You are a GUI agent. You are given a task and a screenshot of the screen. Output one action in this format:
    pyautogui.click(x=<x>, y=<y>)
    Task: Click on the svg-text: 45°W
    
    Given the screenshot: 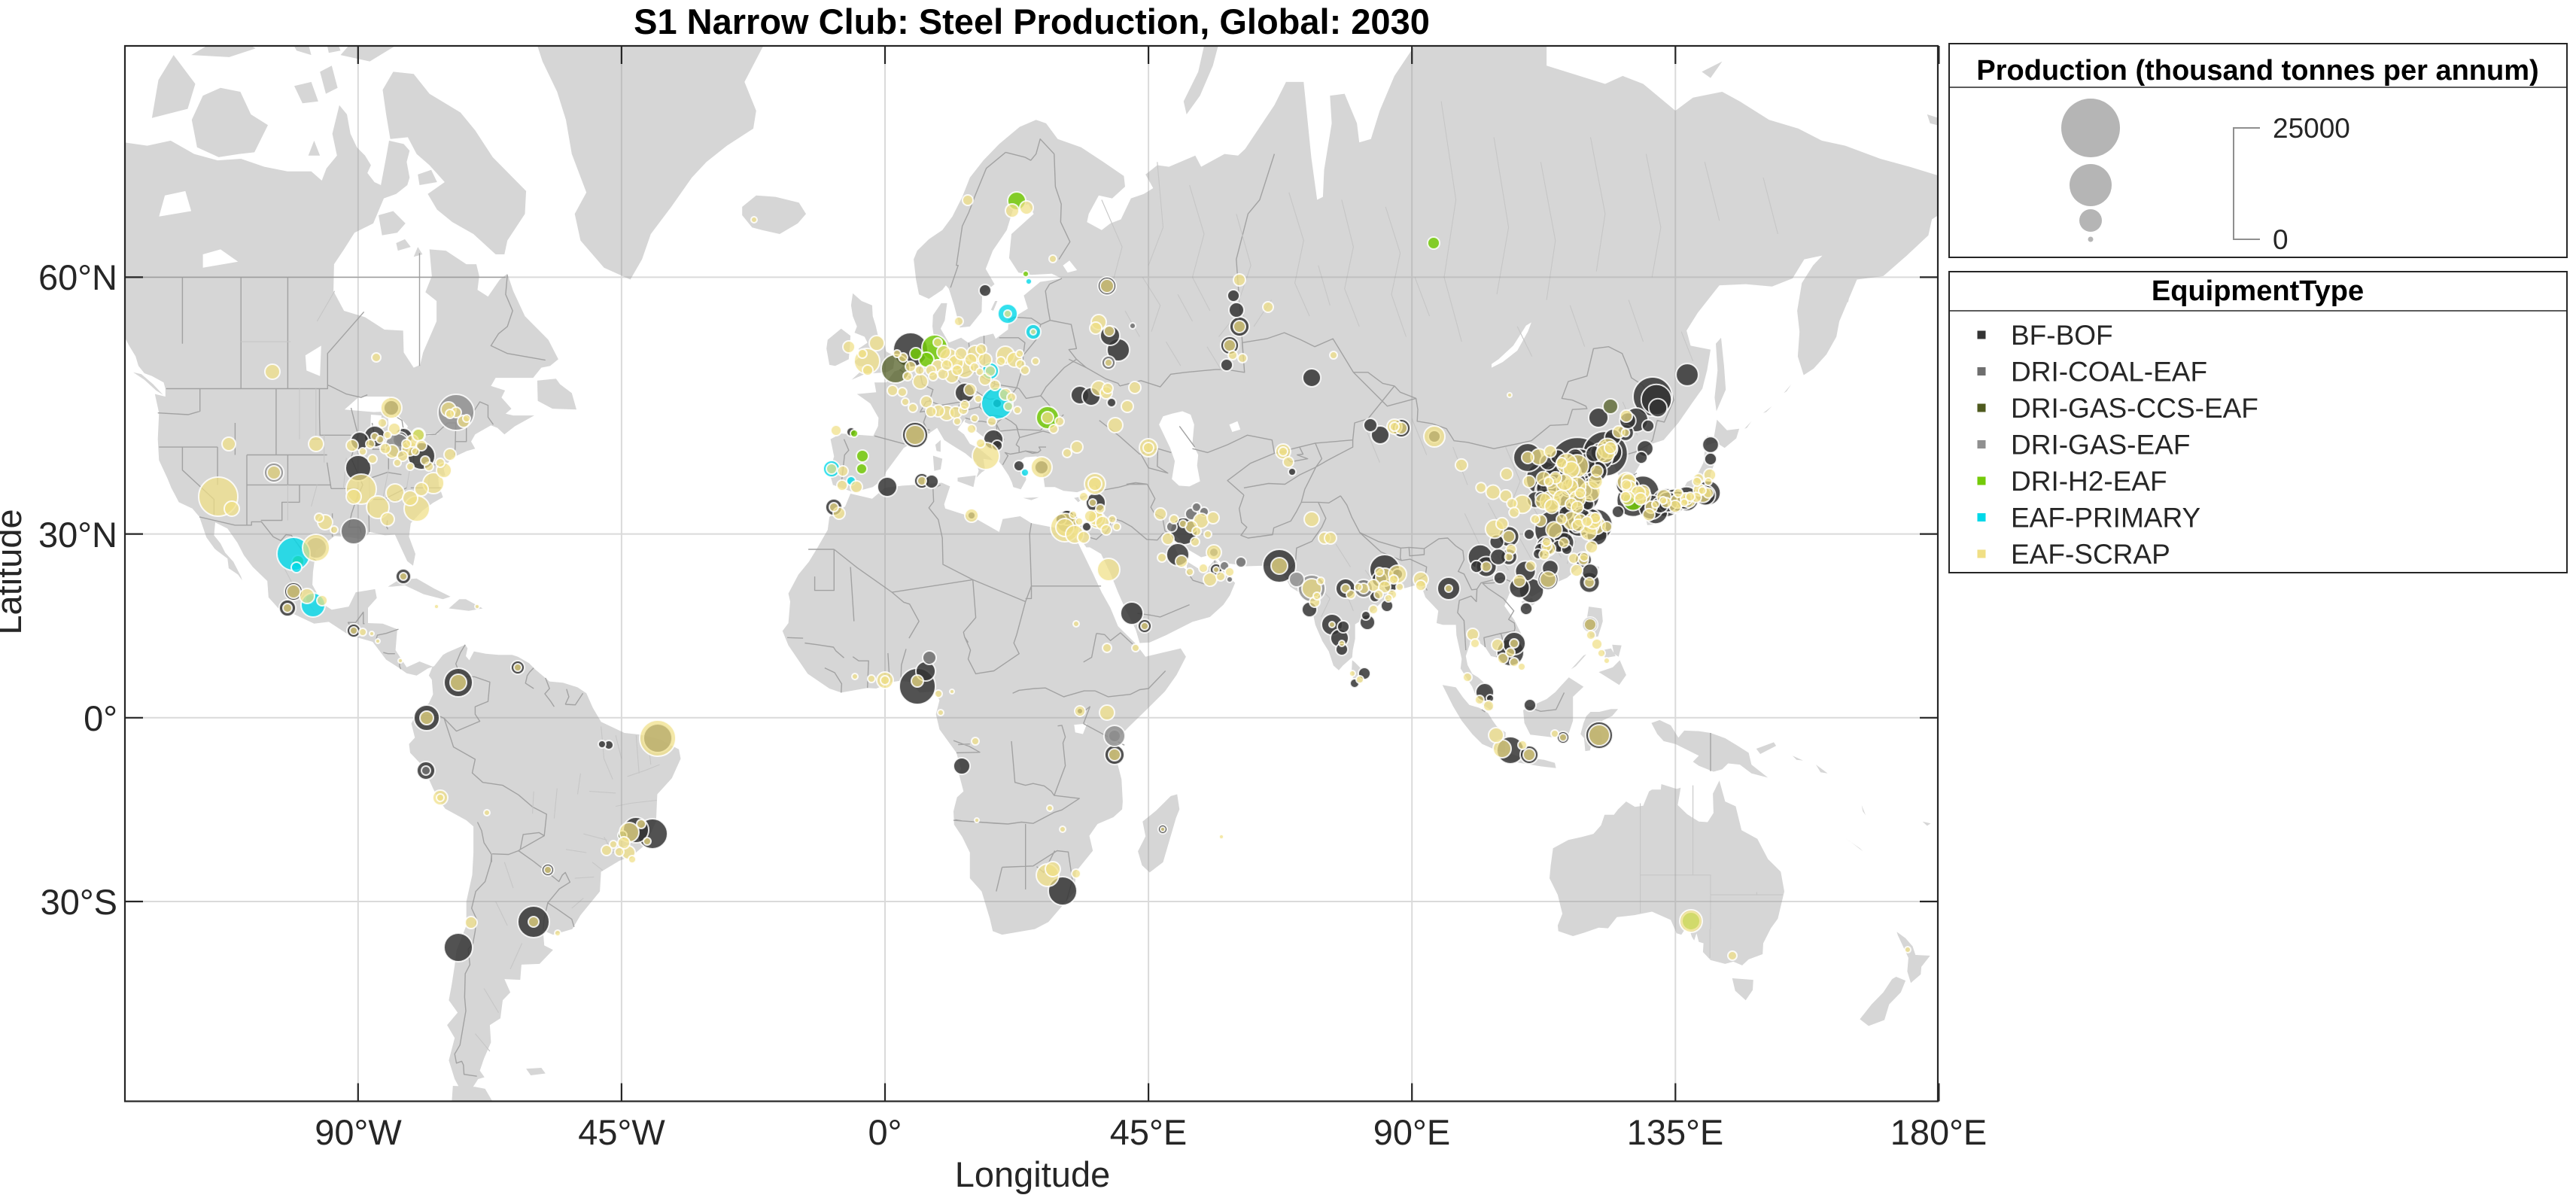 What is the action you would take?
    pyautogui.click(x=621, y=1132)
    